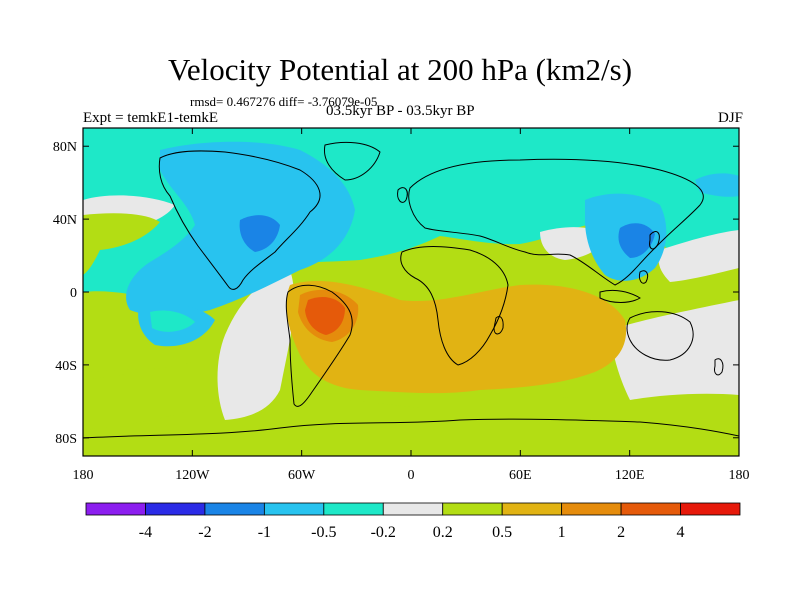 The image size is (800, 600). Describe the element at coordinates (502, 532) in the screenshot. I see `colorbar-label: 0.5` at that location.